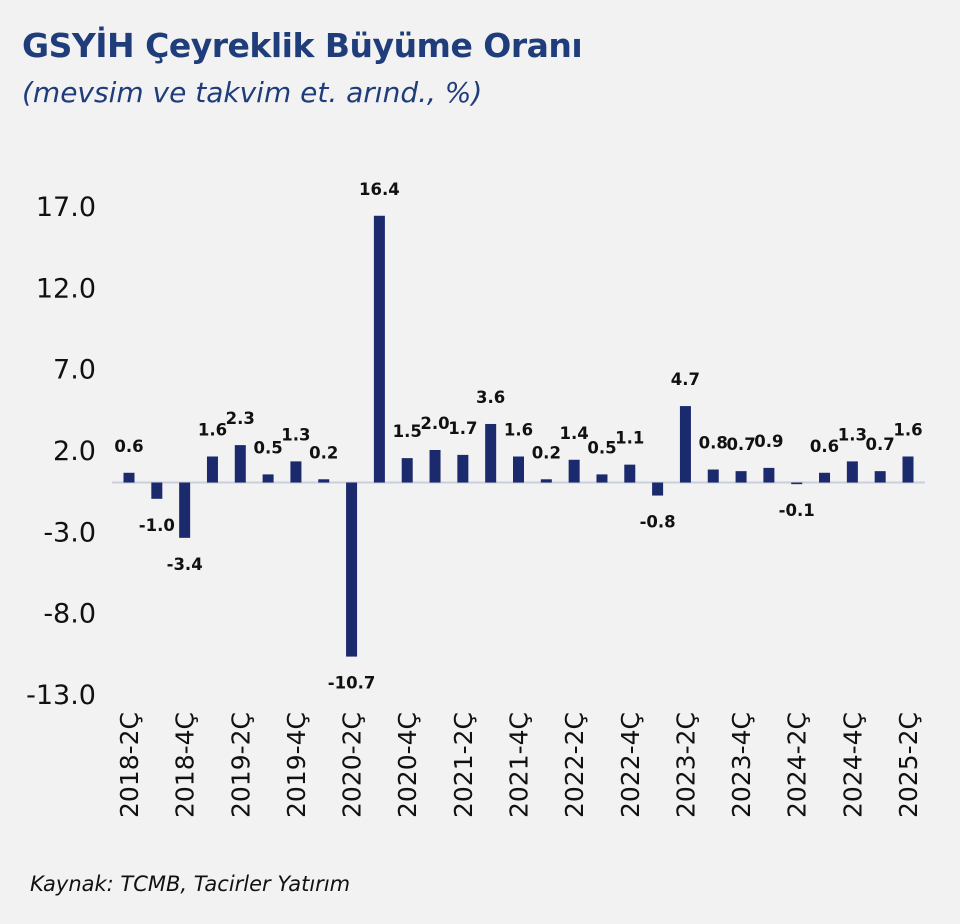 Image resolution: width=960 pixels, height=924 pixels. Describe the element at coordinates (240, 765) in the screenshot. I see `x-tick-label: 2019-2Ç` at that location.